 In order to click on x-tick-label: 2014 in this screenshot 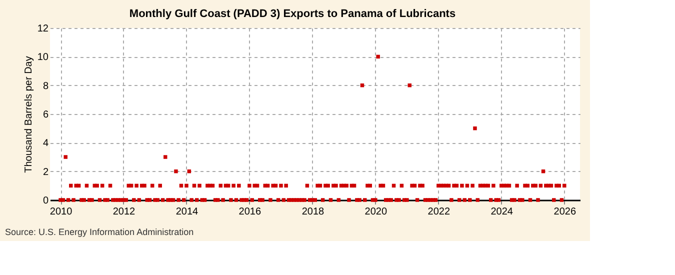, I will do `click(187, 212)`.